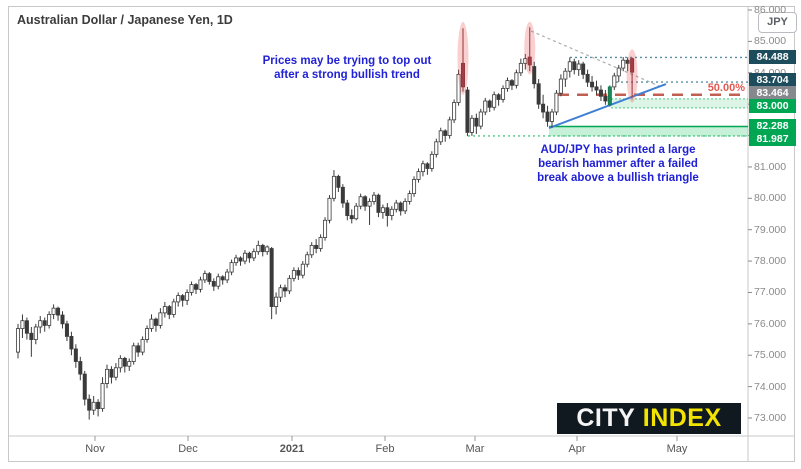 The width and height of the screenshot is (801, 469). I want to click on triangle-resistance-line, so click(595, 58).